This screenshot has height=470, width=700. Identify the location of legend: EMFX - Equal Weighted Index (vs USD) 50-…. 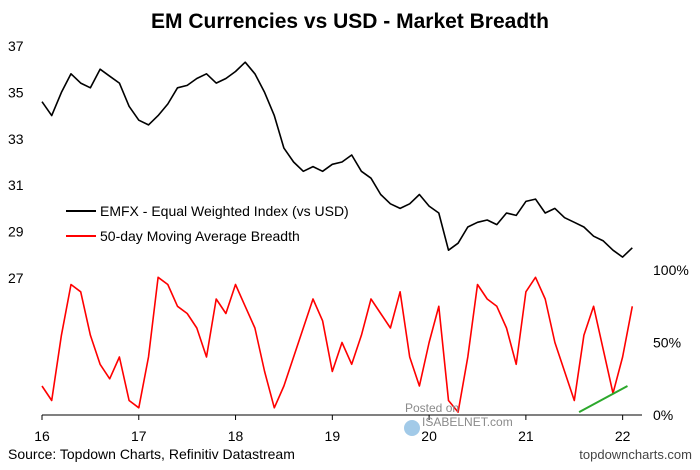
(207, 223).